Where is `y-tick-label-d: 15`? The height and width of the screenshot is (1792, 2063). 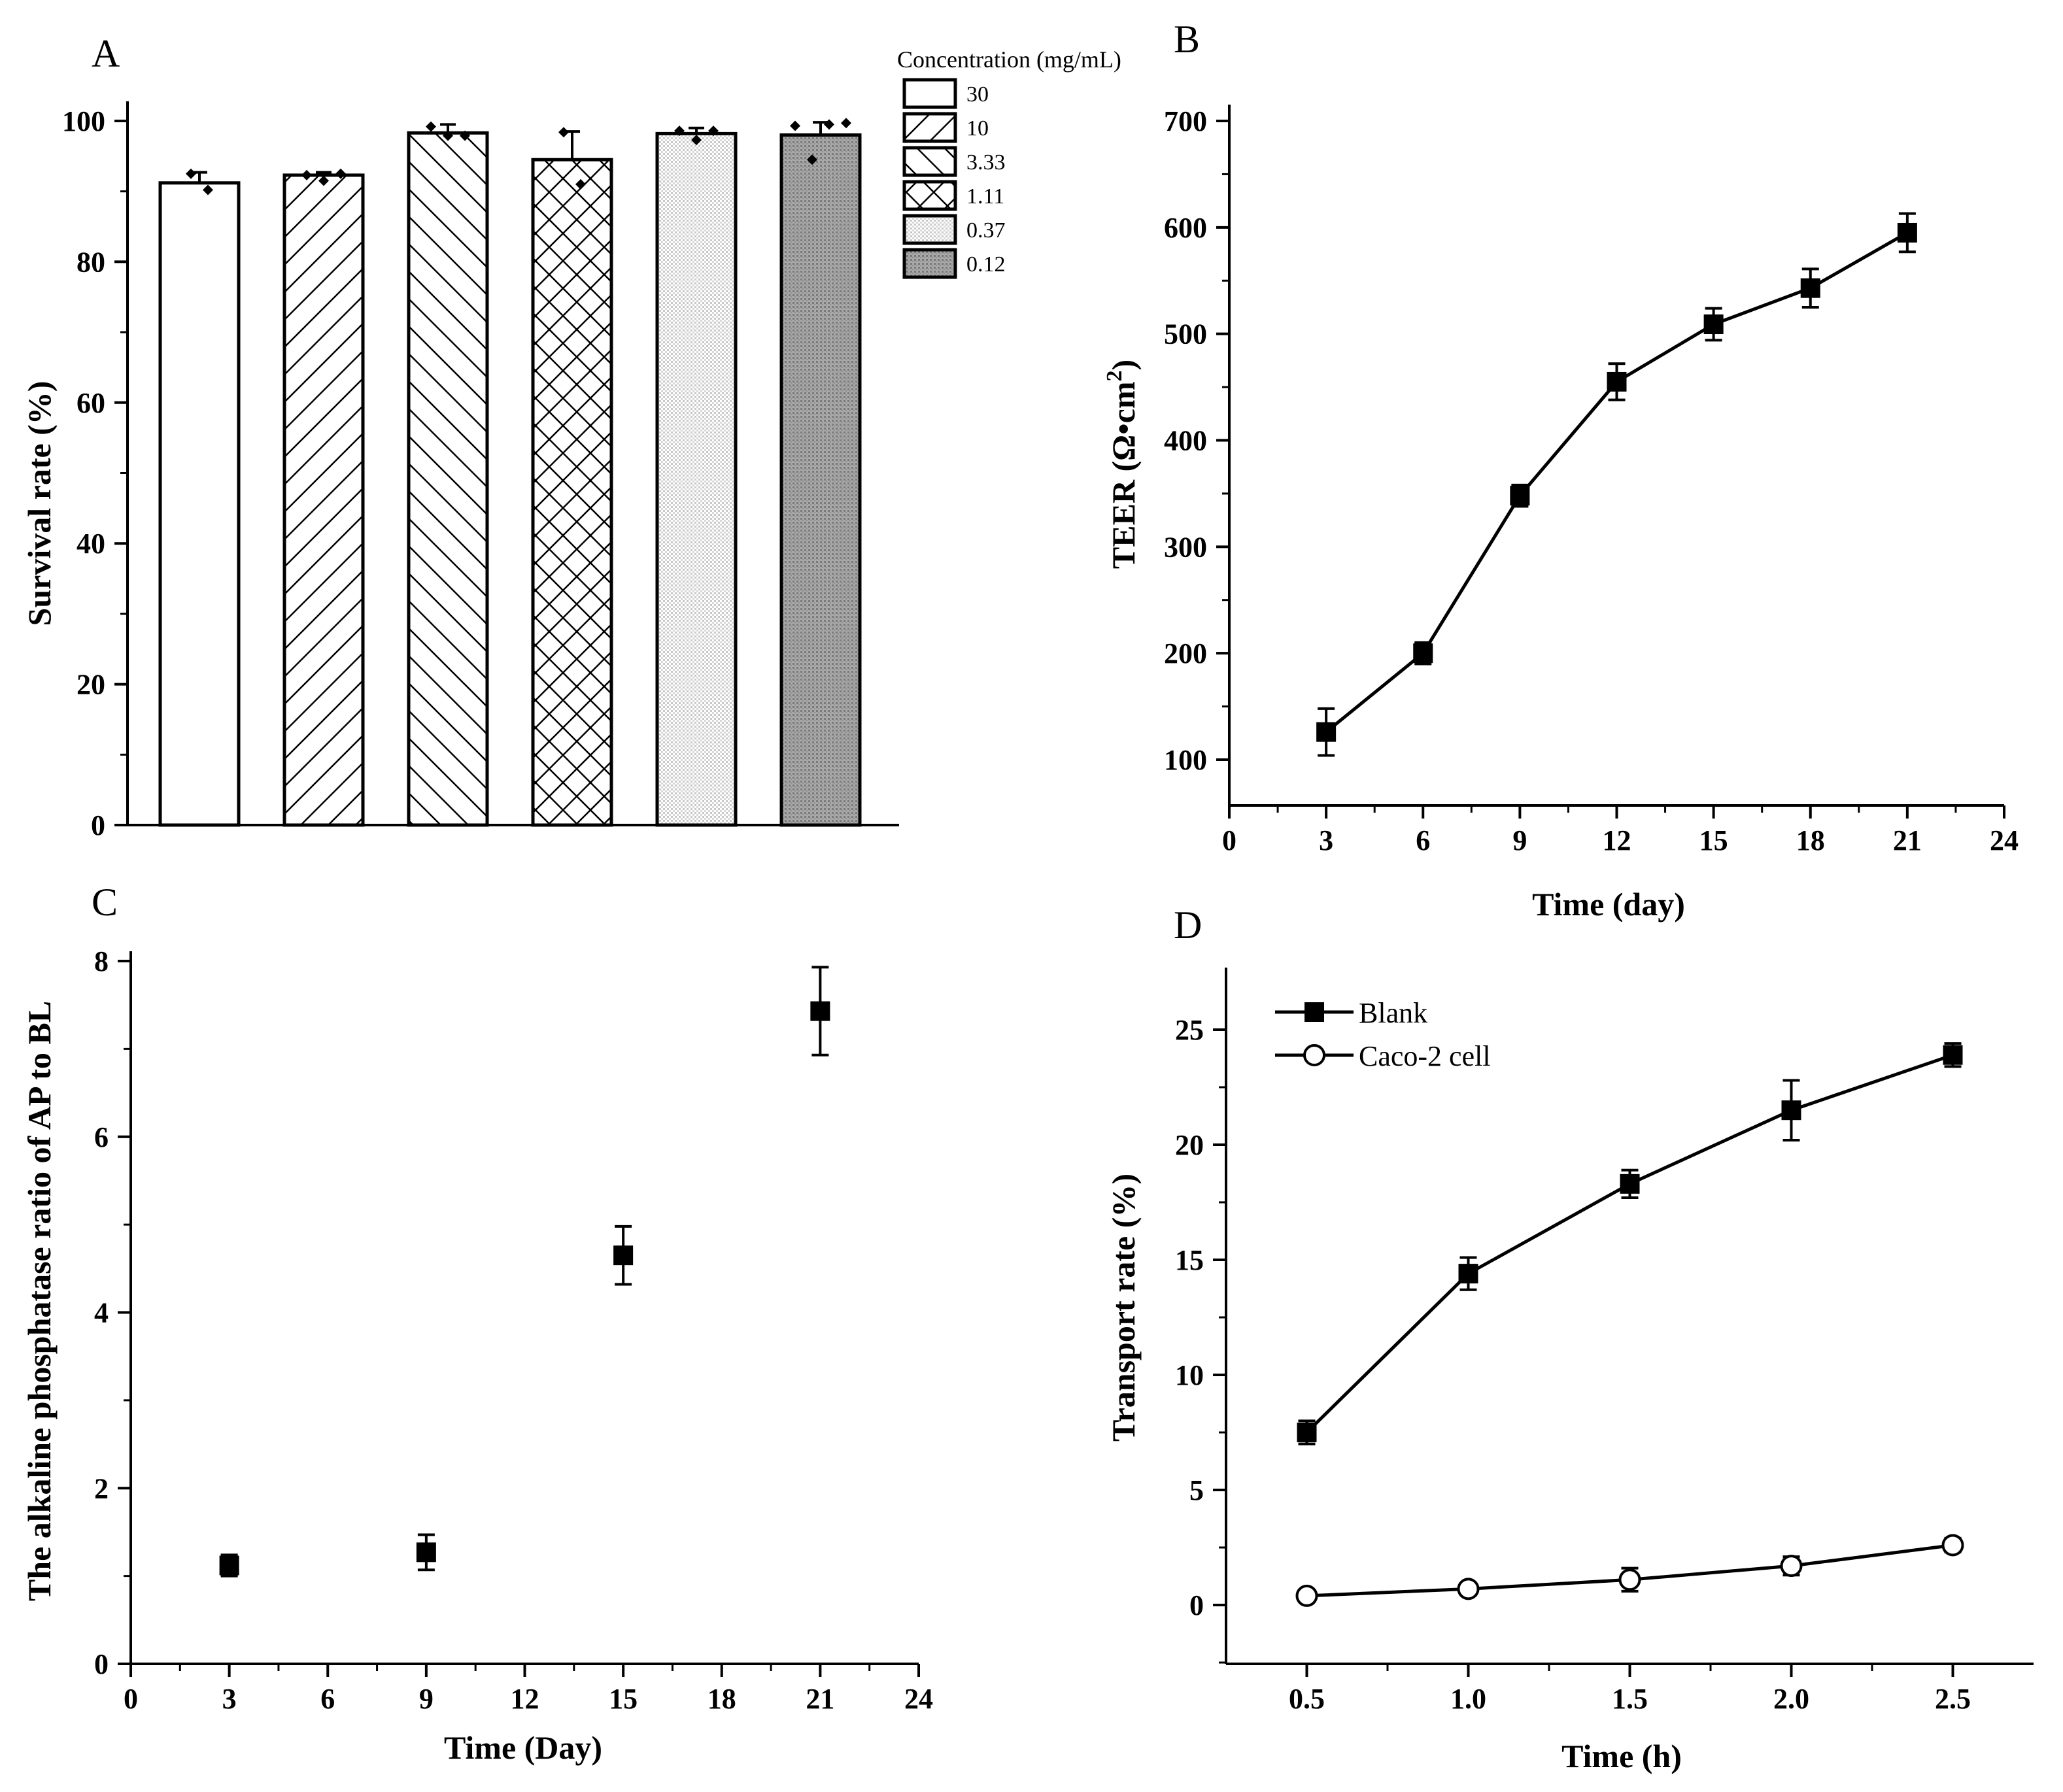
y-tick-label-d: 15 is located at coordinates (1189, 1260).